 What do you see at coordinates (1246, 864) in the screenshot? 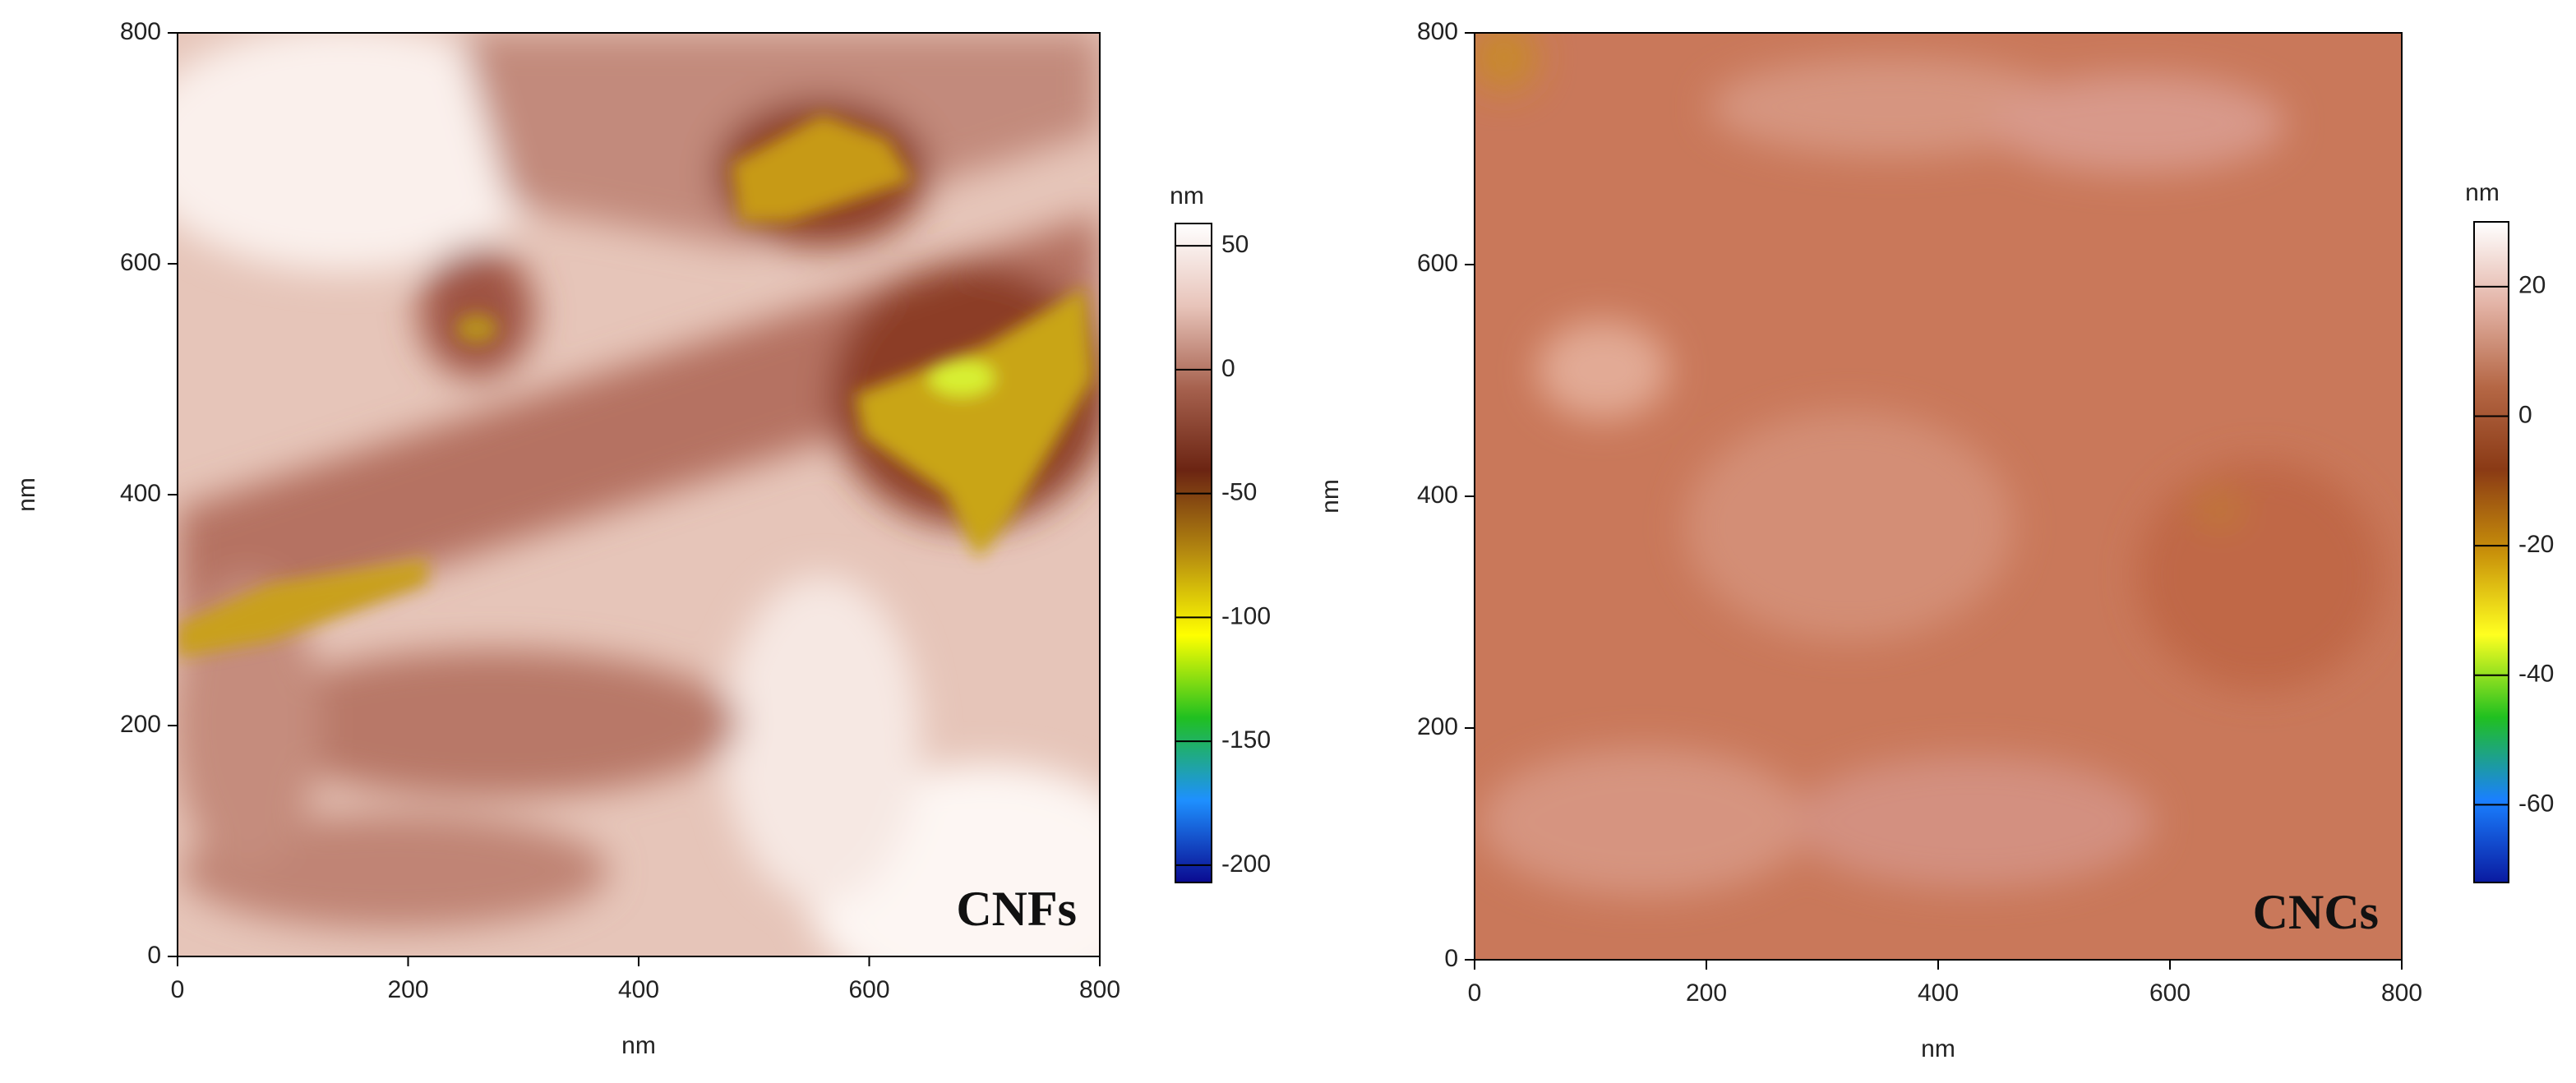
I see `colorbar-tick-label: -200` at bounding box center [1246, 864].